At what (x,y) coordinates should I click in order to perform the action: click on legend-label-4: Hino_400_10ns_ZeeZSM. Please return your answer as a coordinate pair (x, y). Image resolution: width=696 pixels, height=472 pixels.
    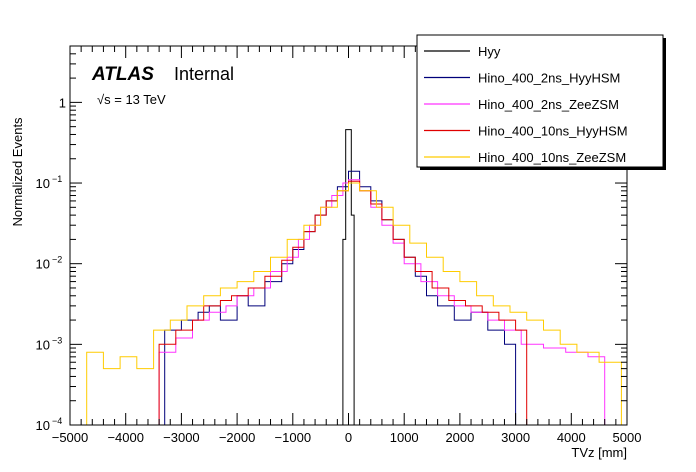
    Looking at the image, I should click on (552, 157).